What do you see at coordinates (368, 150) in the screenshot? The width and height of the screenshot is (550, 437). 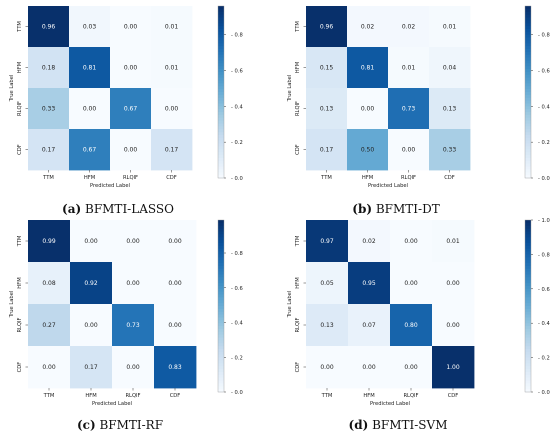 I see `cell-value-label: 0.50` at bounding box center [368, 150].